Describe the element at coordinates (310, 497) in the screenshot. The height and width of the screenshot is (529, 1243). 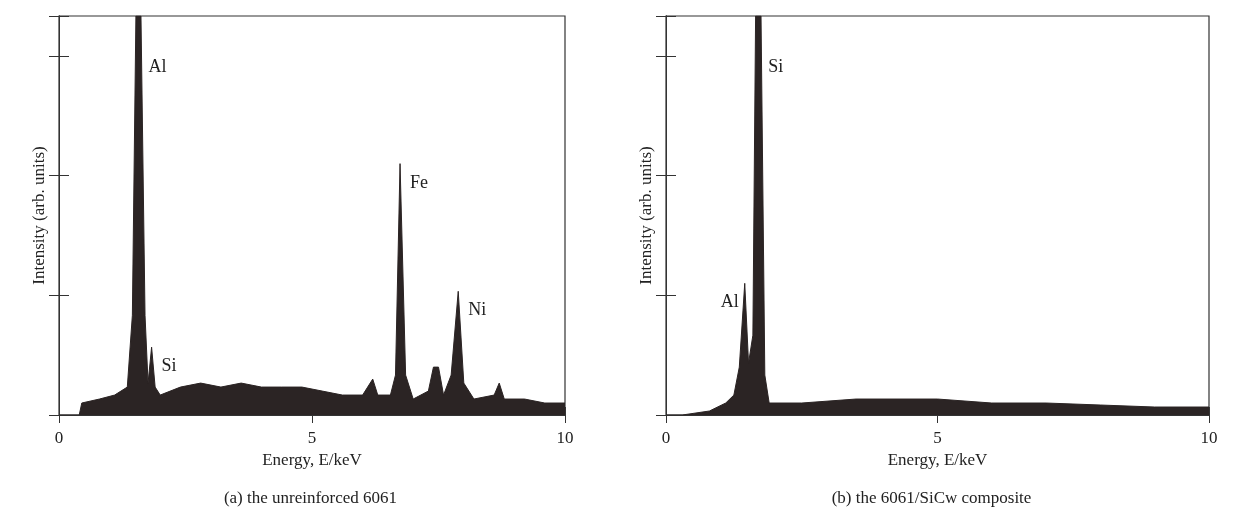
I see `text: (a) the unreinforced 6061` at that location.